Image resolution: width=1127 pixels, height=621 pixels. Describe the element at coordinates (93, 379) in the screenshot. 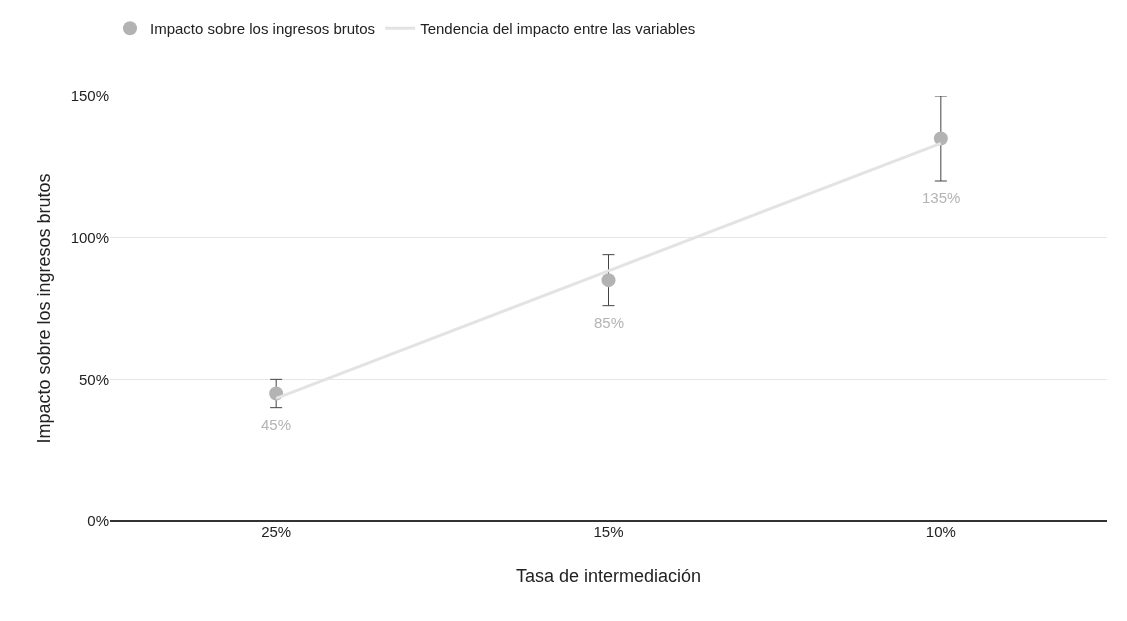

I see `y-tick-label: 50%` at that location.